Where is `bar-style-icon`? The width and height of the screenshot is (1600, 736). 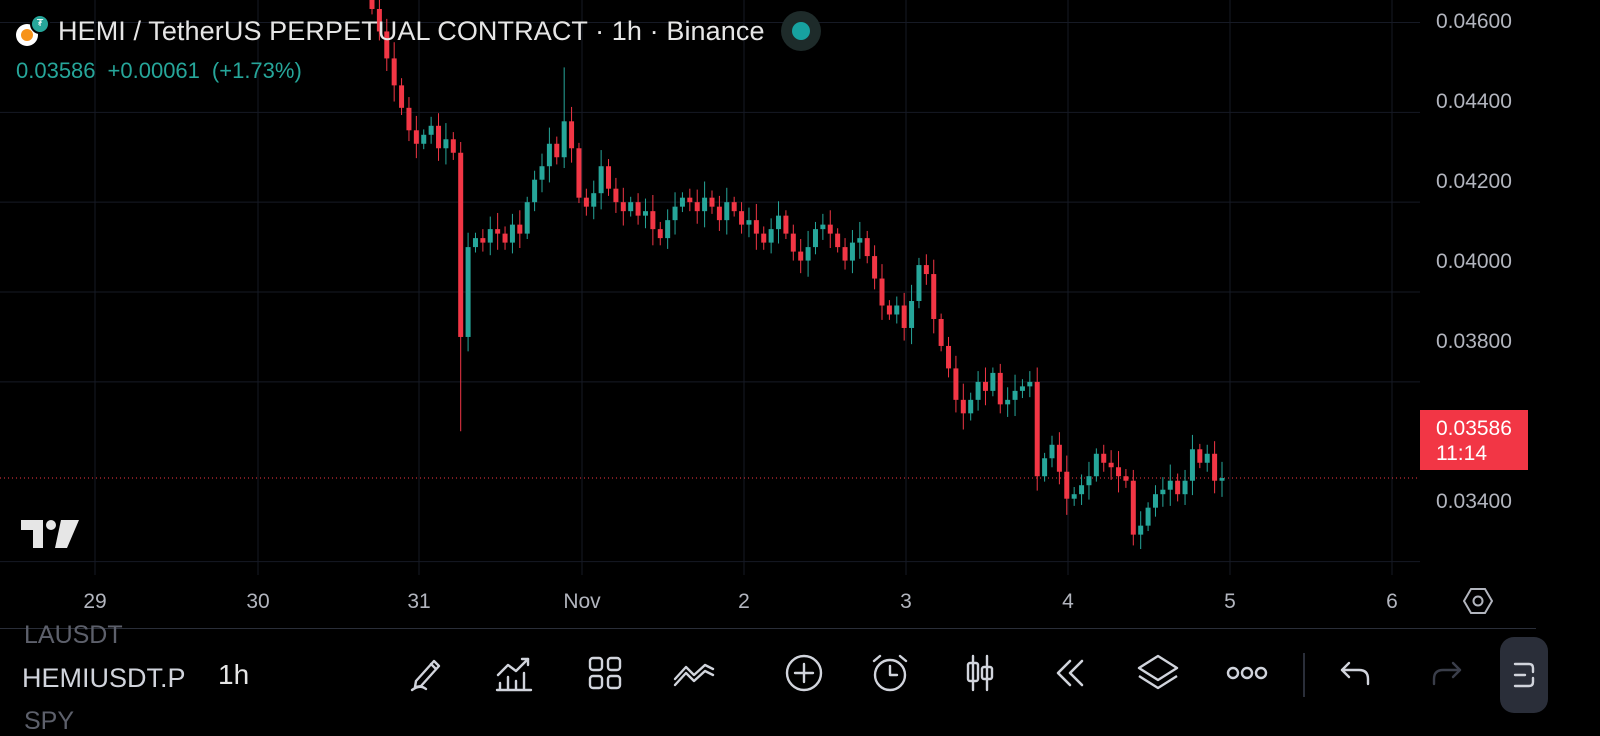 bar-style-icon is located at coordinates (980, 673).